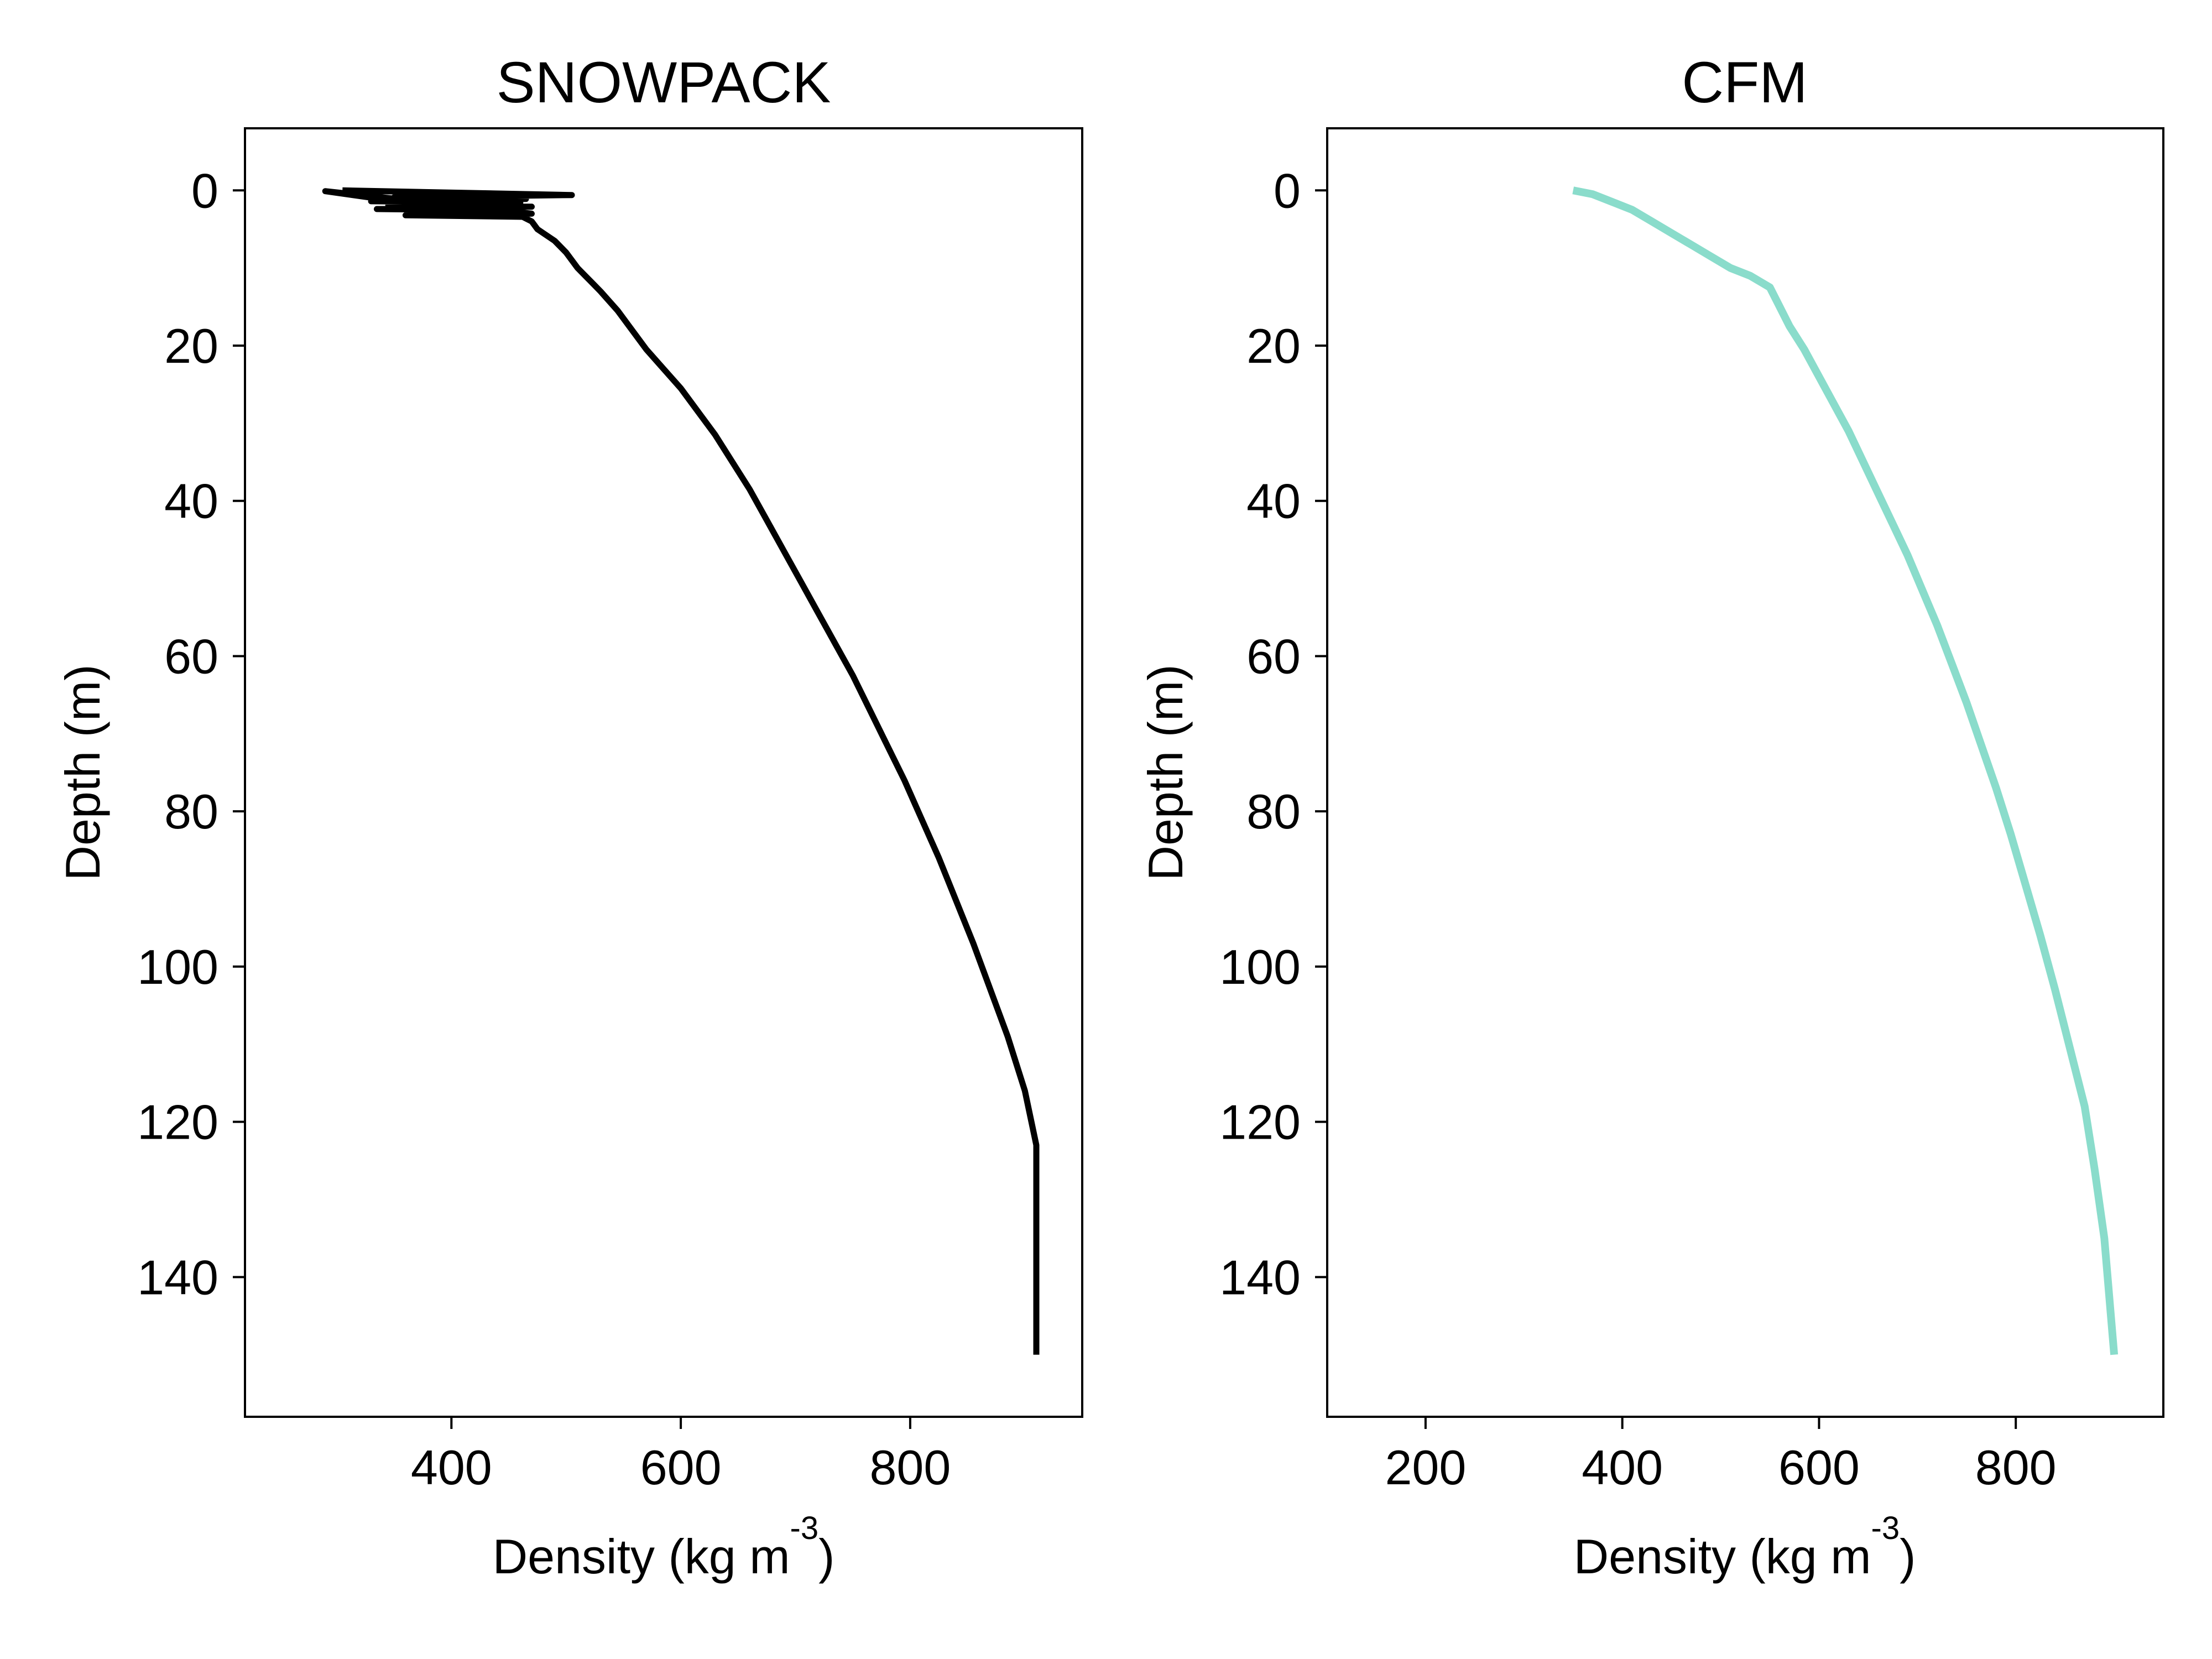 The height and width of the screenshot is (1659, 2212). What do you see at coordinates (452, 1468) in the screenshot?
I see `snowpack-x-tick-label: 400` at bounding box center [452, 1468].